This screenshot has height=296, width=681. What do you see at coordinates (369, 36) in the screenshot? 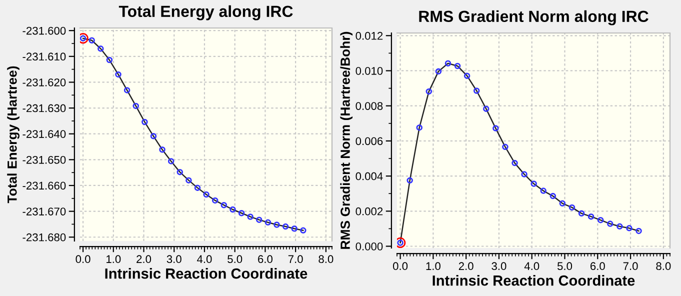
I see `y-tick-label: 0.012` at bounding box center [369, 36].